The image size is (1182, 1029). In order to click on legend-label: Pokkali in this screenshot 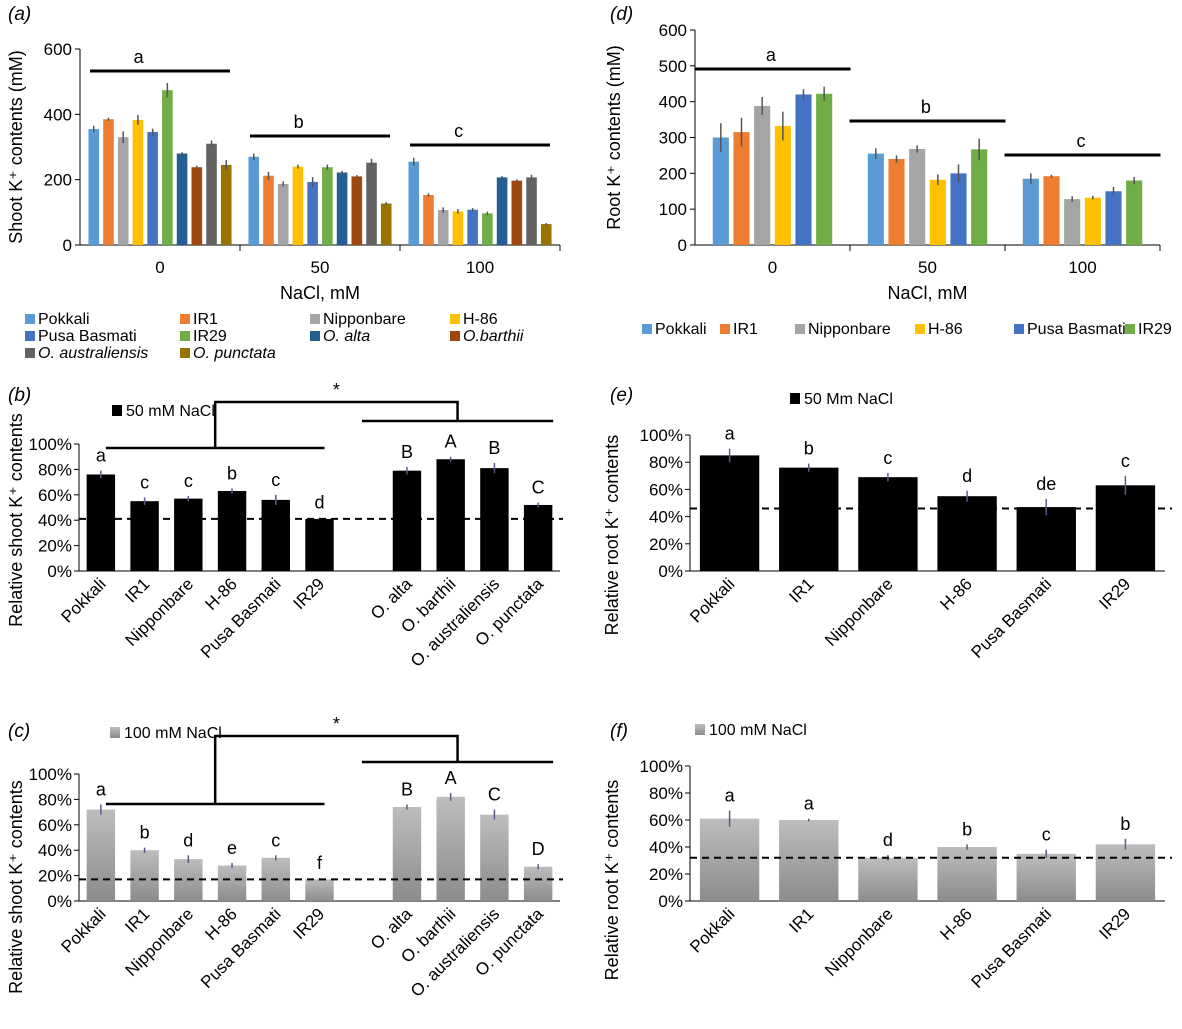, I will do `click(64, 319)`.